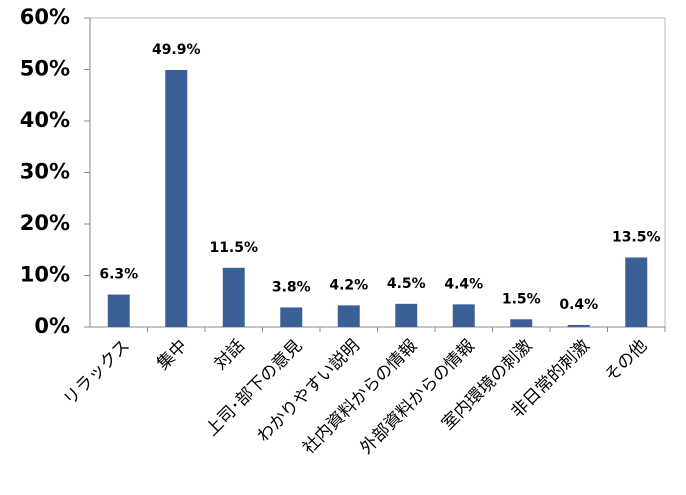 This screenshot has height=495, width=686. What do you see at coordinates (463, 284) in the screenshot?
I see `value-label: 4.4%` at bounding box center [463, 284].